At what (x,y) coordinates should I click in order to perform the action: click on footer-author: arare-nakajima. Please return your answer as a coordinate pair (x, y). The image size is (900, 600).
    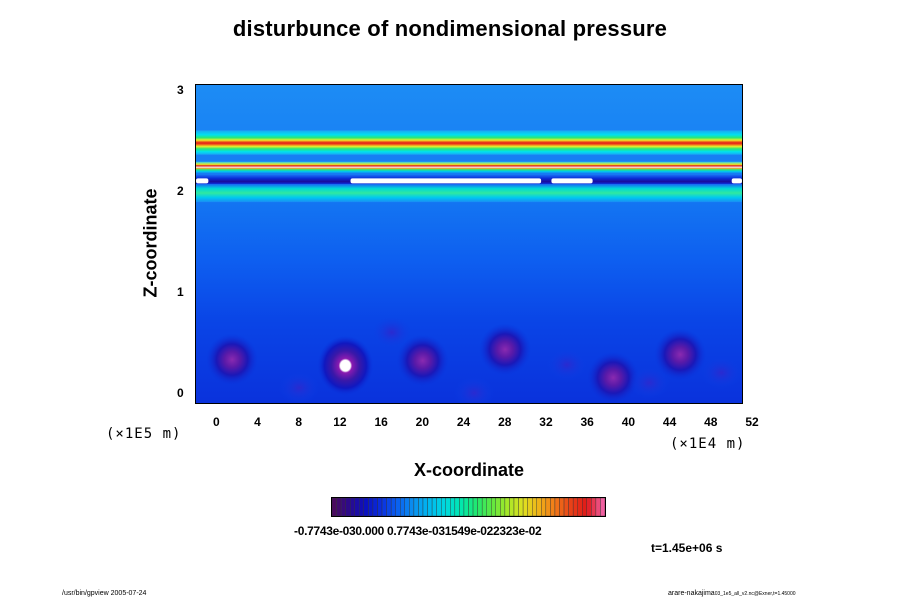
    Looking at the image, I should click on (691, 593).